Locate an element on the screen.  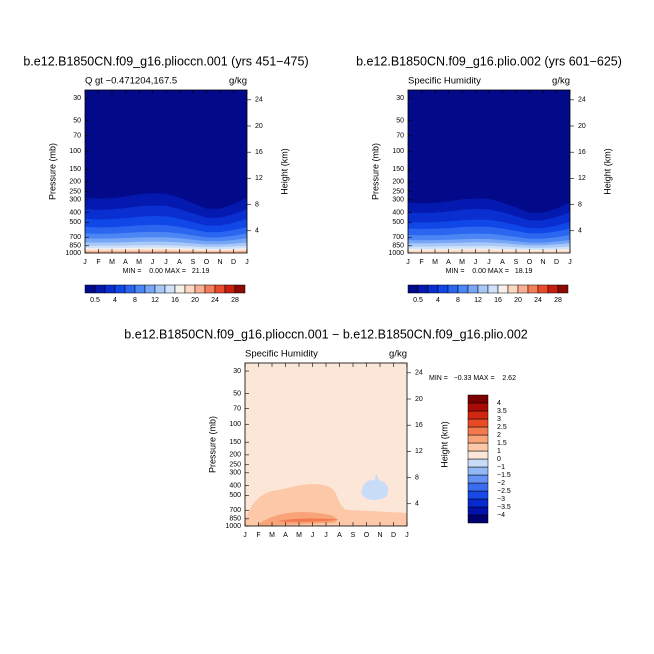
colorbar-label: 2 is located at coordinates (499, 435).